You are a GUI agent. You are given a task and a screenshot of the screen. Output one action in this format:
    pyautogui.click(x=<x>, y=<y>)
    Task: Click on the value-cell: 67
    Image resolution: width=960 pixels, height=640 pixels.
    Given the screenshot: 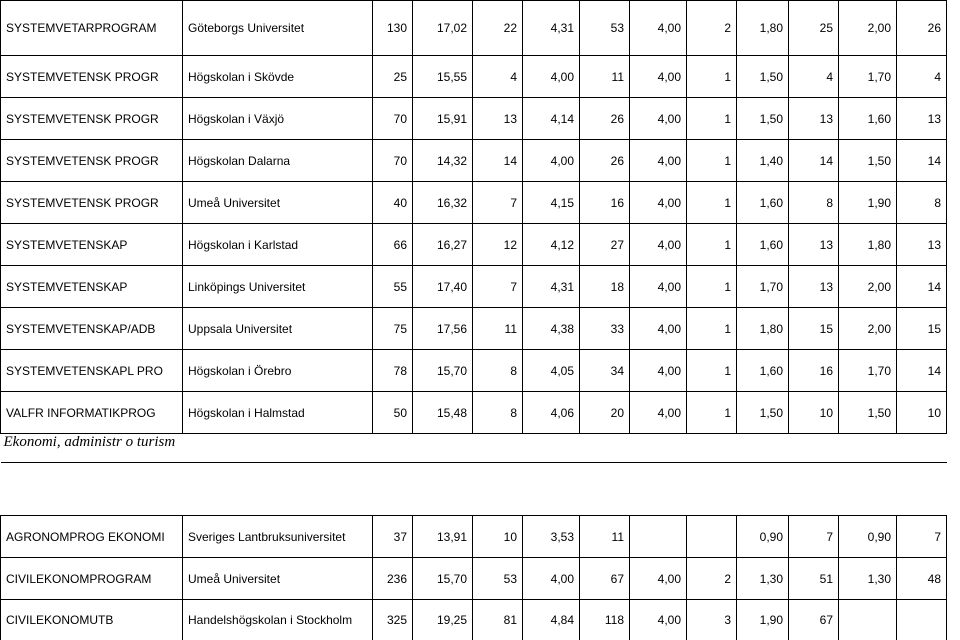 What is the action you would take?
    pyautogui.click(x=605, y=579)
    